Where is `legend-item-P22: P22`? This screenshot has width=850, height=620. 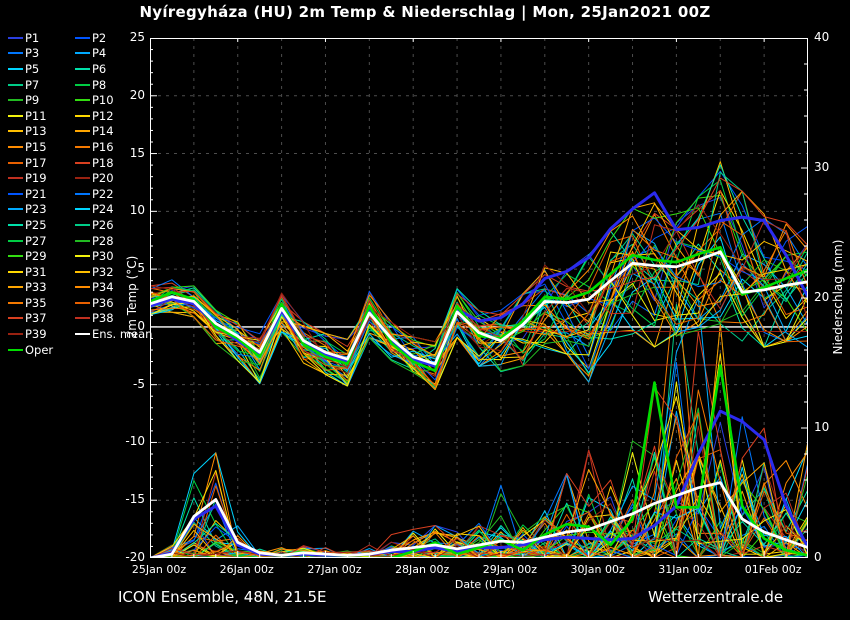 legend-item-P22: P22 is located at coordinates (113, 194).